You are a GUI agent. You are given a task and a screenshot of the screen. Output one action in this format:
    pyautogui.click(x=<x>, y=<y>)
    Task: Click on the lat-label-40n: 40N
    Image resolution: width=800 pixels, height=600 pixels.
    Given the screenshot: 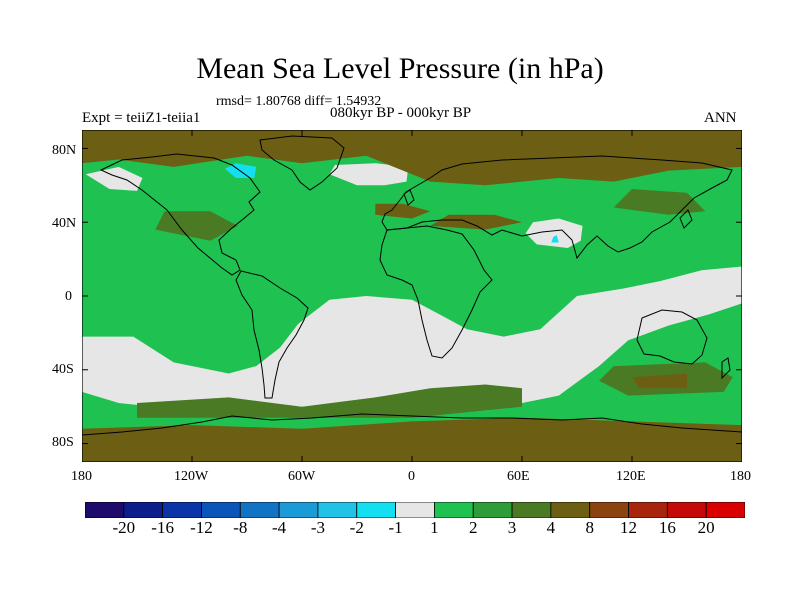 What is the action you would take?
    pyautogui.click(x=64, y=223)
    